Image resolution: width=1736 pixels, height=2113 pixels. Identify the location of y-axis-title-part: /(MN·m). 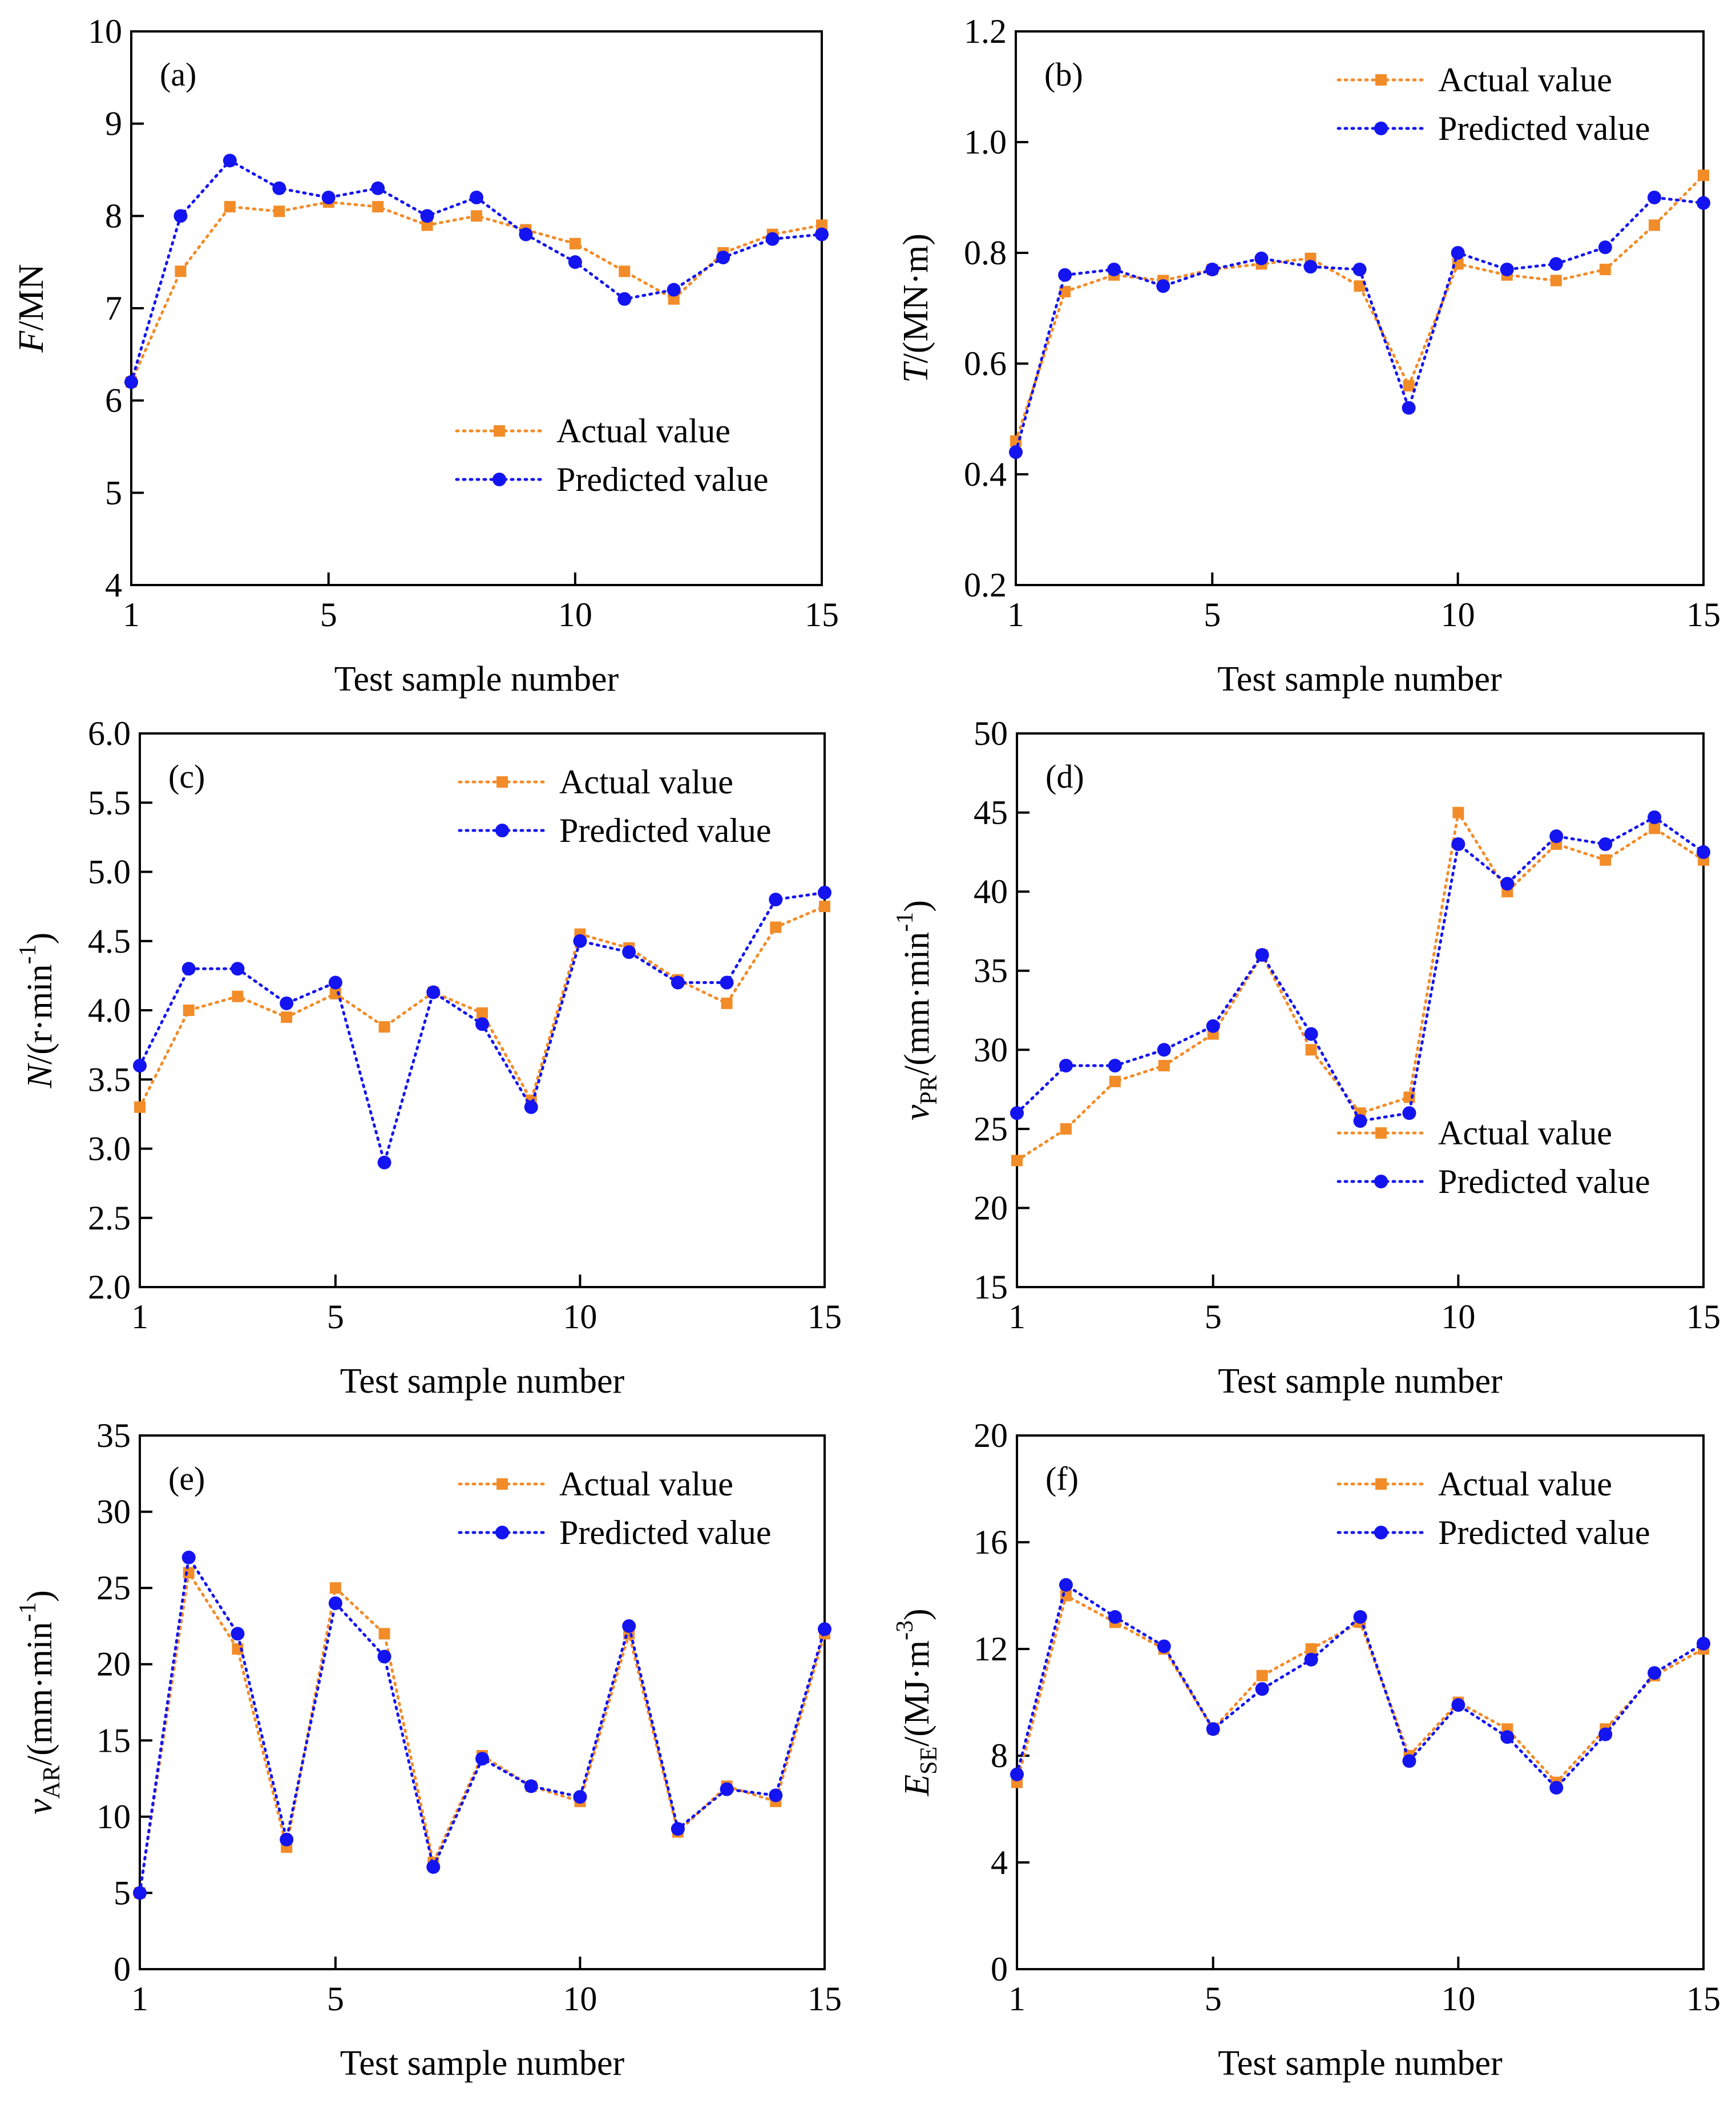
(916, 298).